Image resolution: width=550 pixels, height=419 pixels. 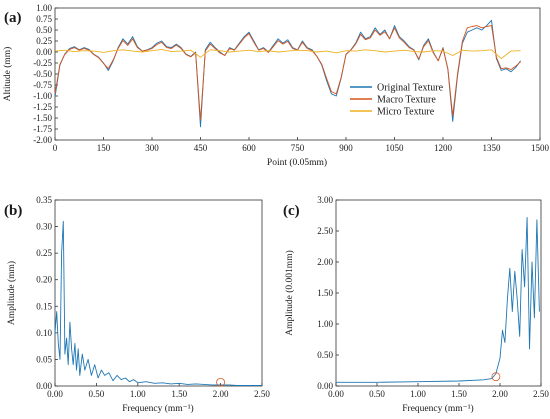 What do you see at coordinates (459, 394) in the screenshot?
I see `panel-c-xtick-label: 1.50` at bounding box center [459, 394].